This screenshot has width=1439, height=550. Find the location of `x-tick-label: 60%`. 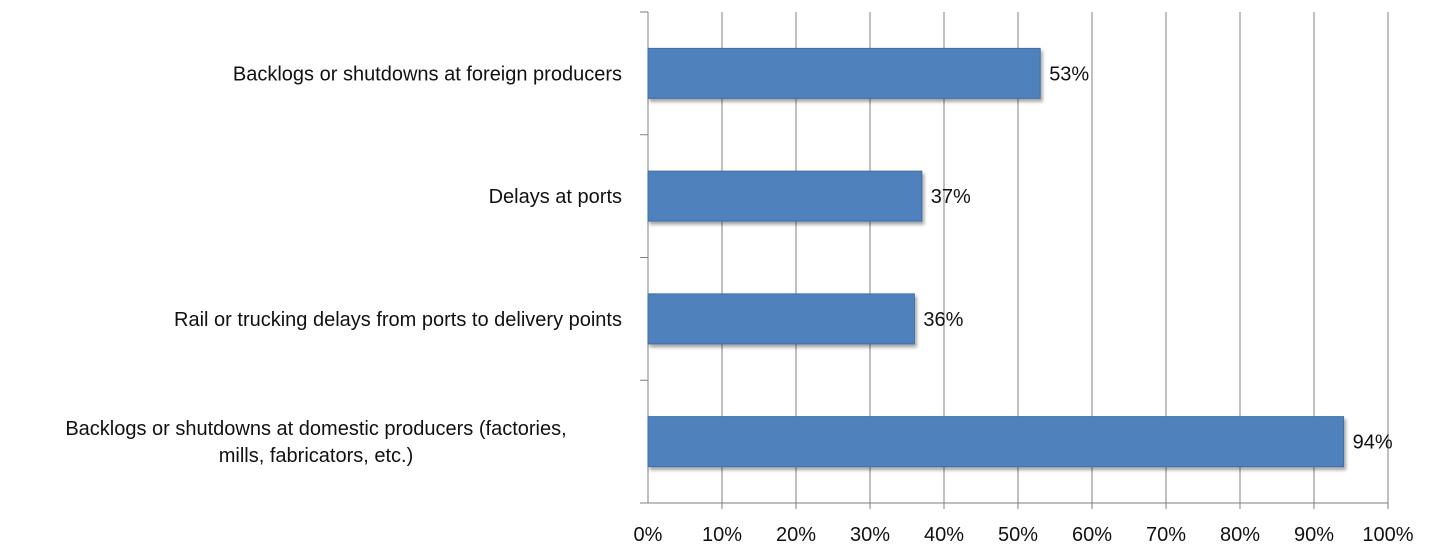

x-tick-label: 60% is located at coordinates (1092, 535).